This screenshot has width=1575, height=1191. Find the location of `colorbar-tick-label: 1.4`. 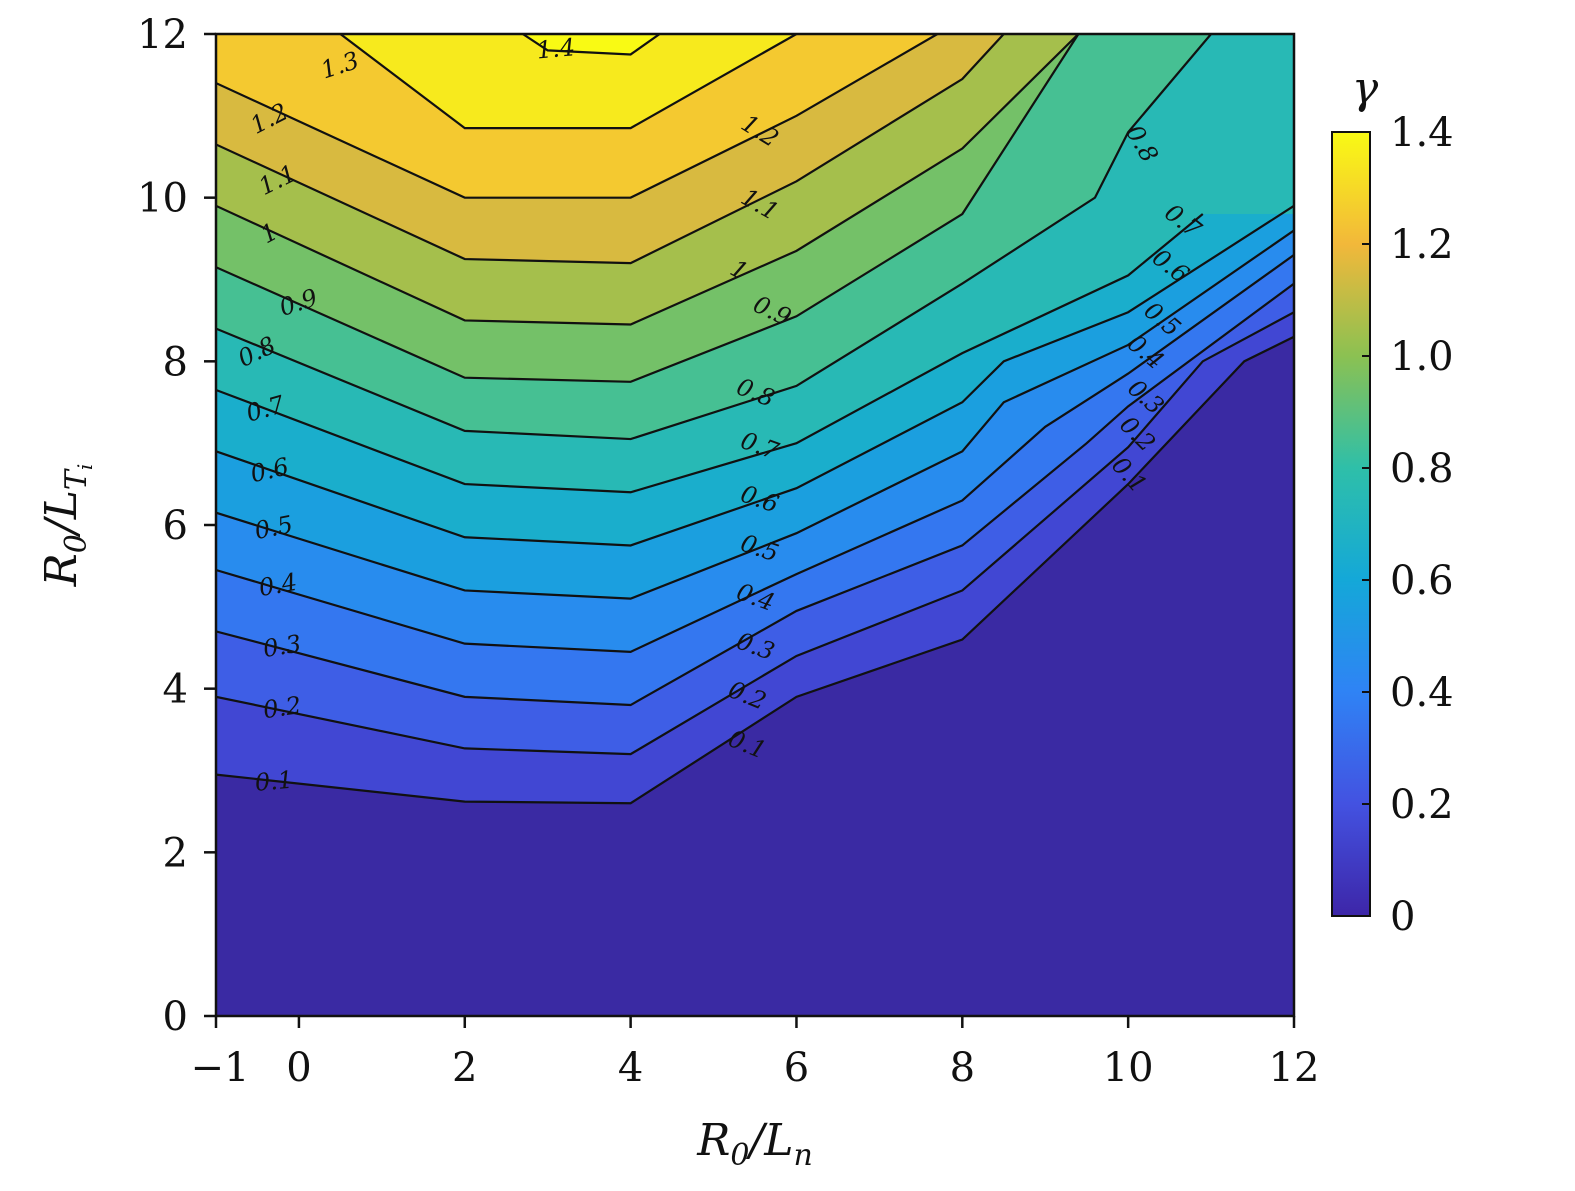

colorbar-tick-label: 1.4 is located at coordinates (1422, 133).